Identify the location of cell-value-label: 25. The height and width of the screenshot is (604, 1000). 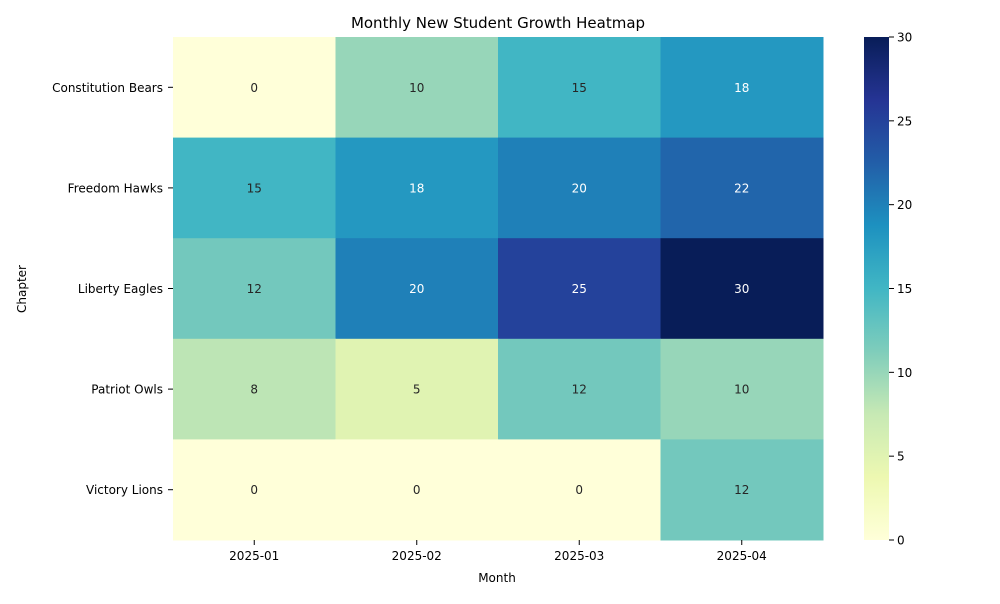
(579, 289).